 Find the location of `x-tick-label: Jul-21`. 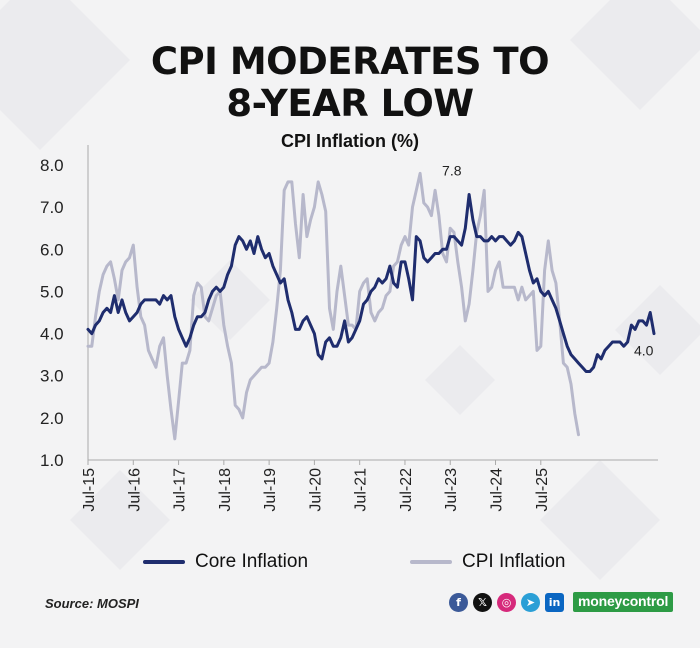

x-tick-label: Jul-21 is located at coordinates (361, 490).